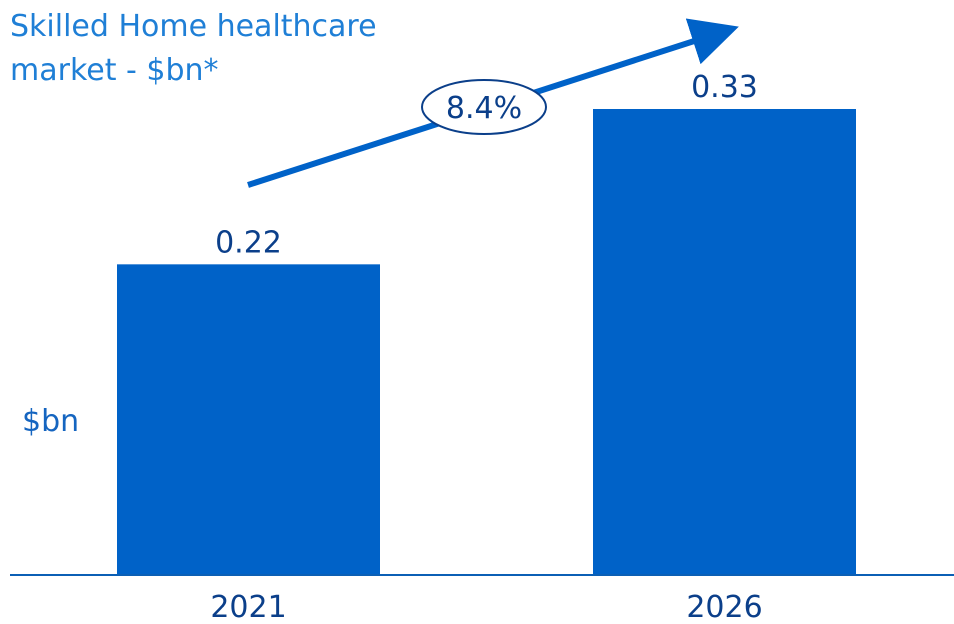 The height and width of the screenshot is (624, 954). What do you see at coordinates (193, 26) in the screenshot?
I see `chart-title-line-1: Skilled Home healthcare` at bounding box center [193, 26].